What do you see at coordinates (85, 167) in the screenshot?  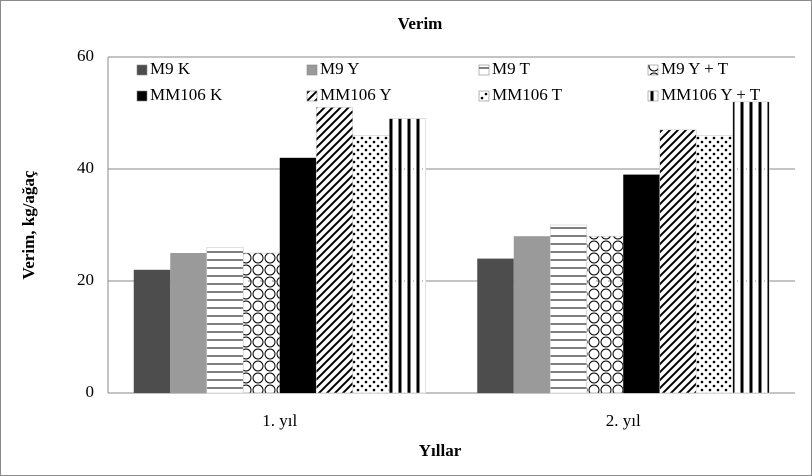 I see `y-tick-label: 40` at bounding box center [85, 167].